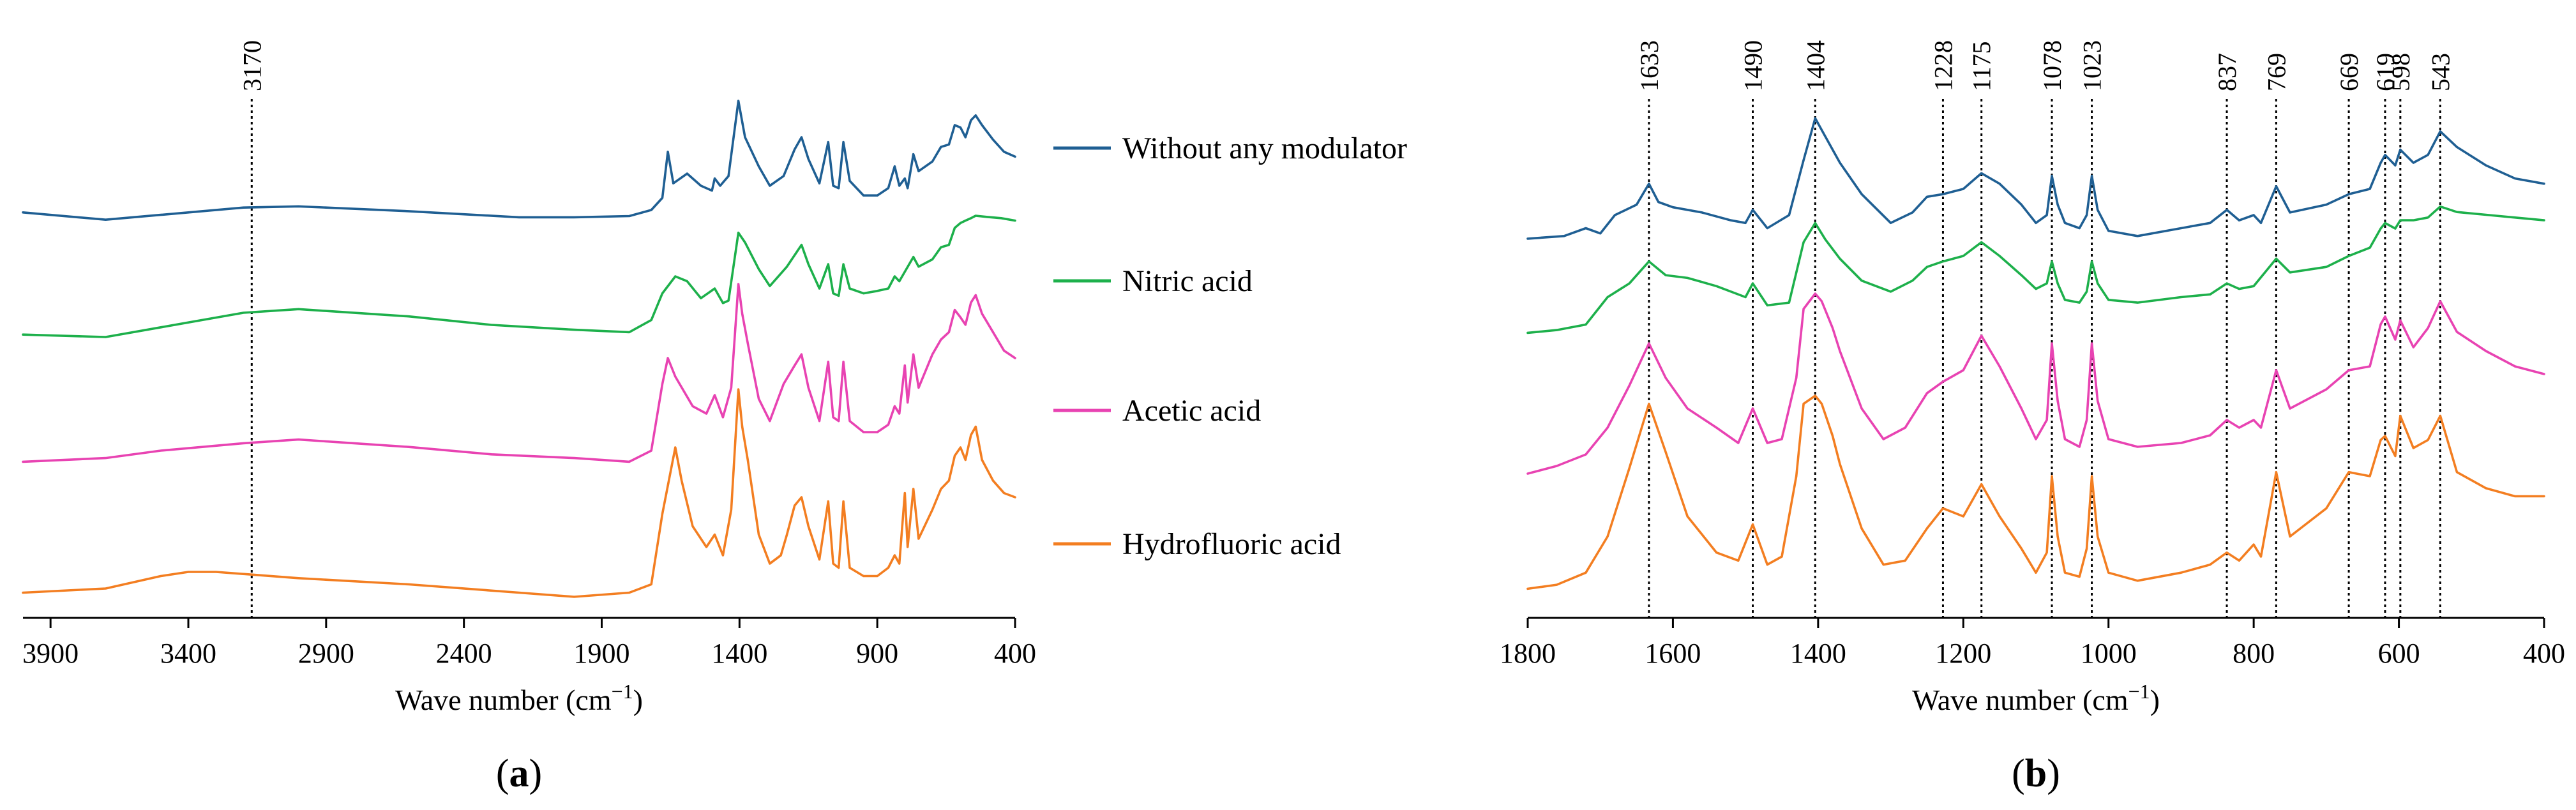 This screenshot has width=2576, height=810. Describe the element at coordinates (602, 653) in the screenshot. I see `x-tick-label-a-1900: 1900` at that location.